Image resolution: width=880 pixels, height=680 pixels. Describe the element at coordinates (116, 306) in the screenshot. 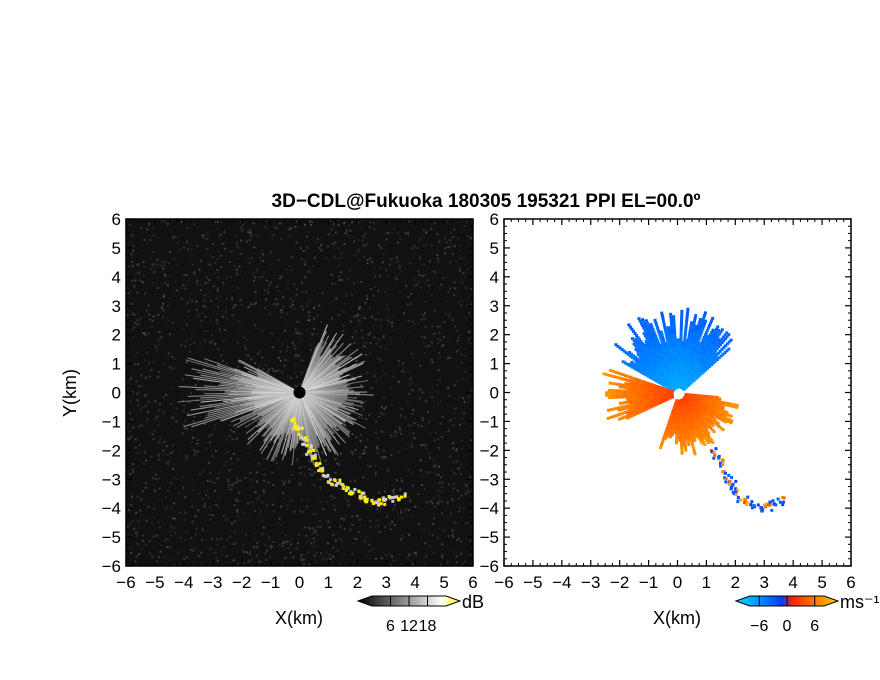

I see `y-tick-label: 3` at that location.